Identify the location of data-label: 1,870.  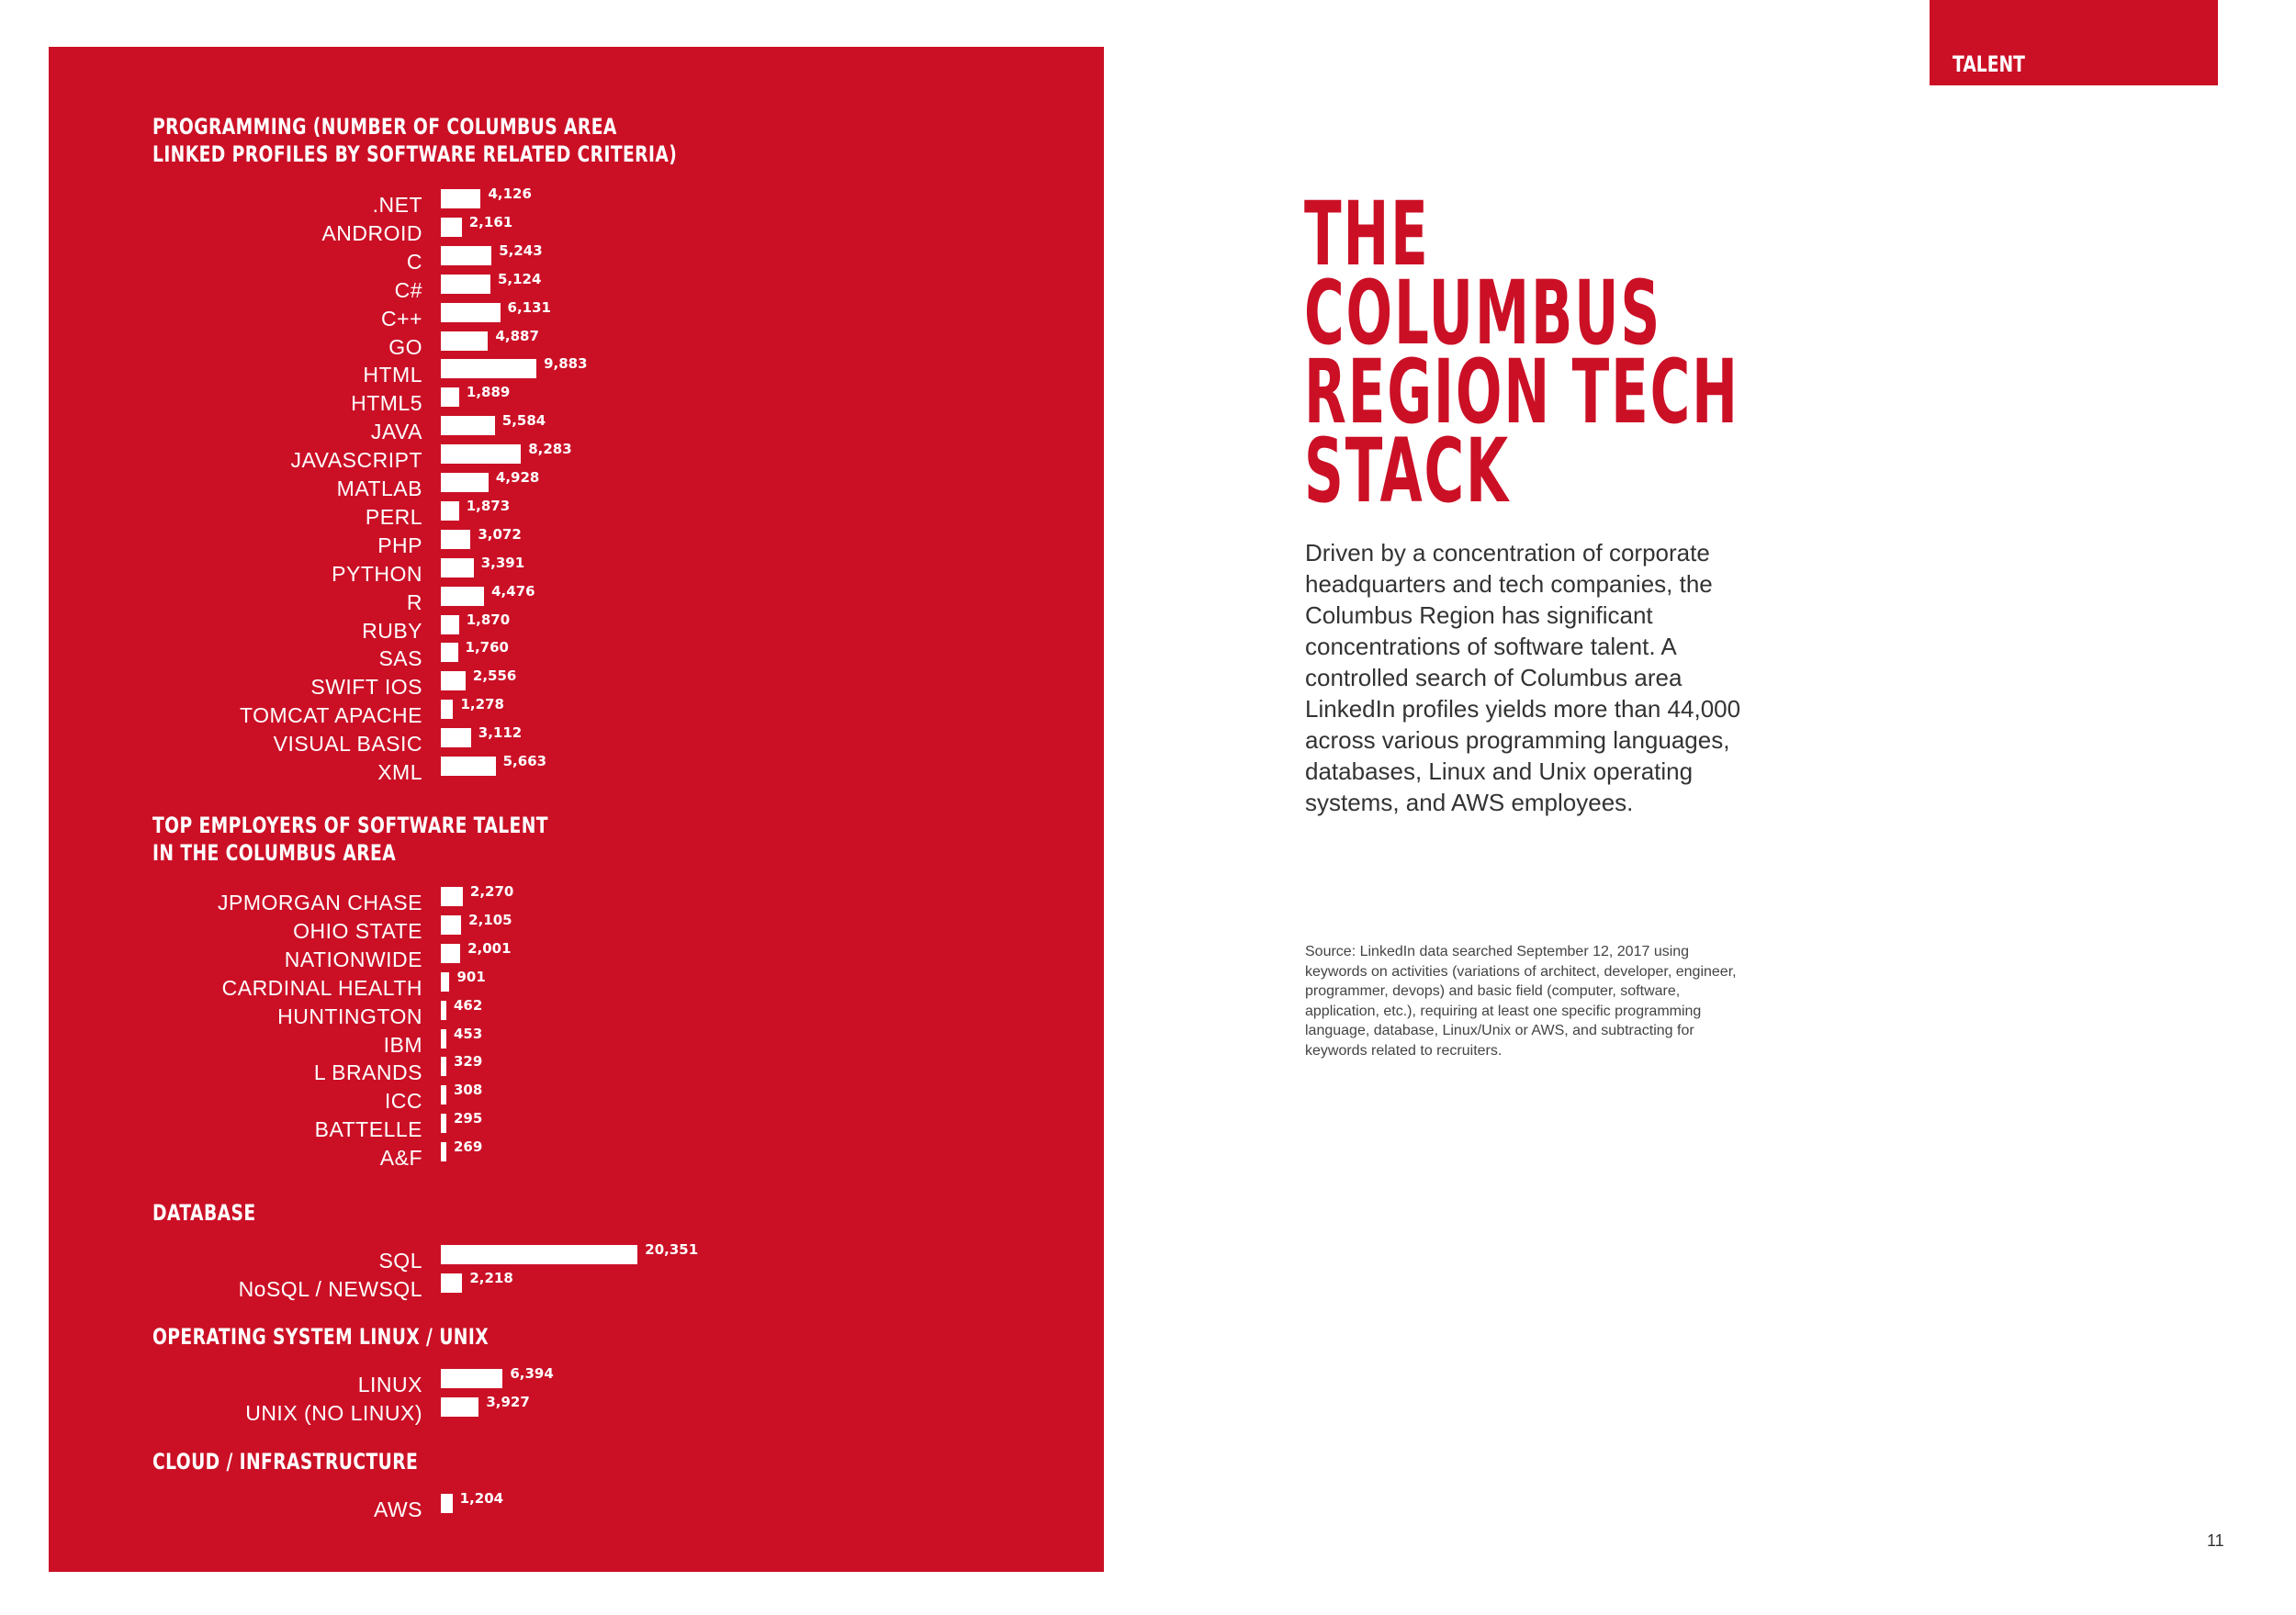
(488, 619).